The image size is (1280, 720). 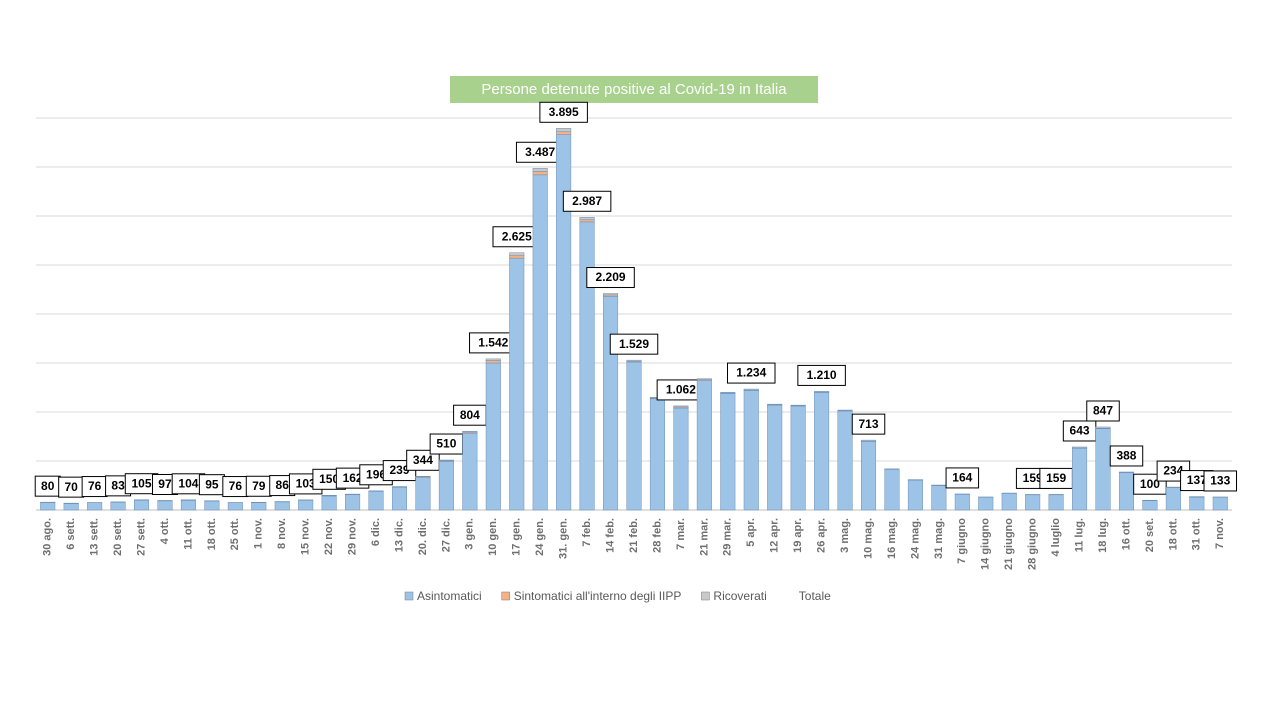 I want to click on x-tick-label: 3 gen., so click(x=470, y=534).